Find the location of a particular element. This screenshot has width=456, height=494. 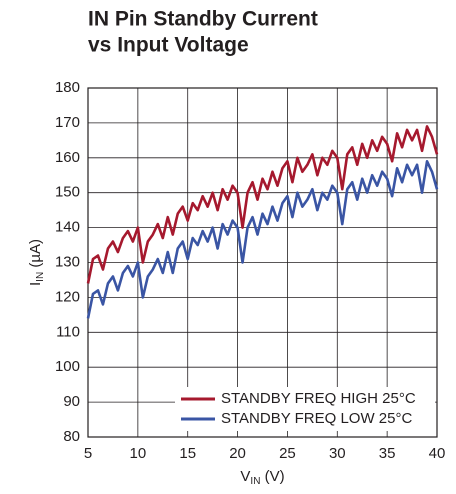

x-tick-label: 25 is located at coordinates (287, 453).